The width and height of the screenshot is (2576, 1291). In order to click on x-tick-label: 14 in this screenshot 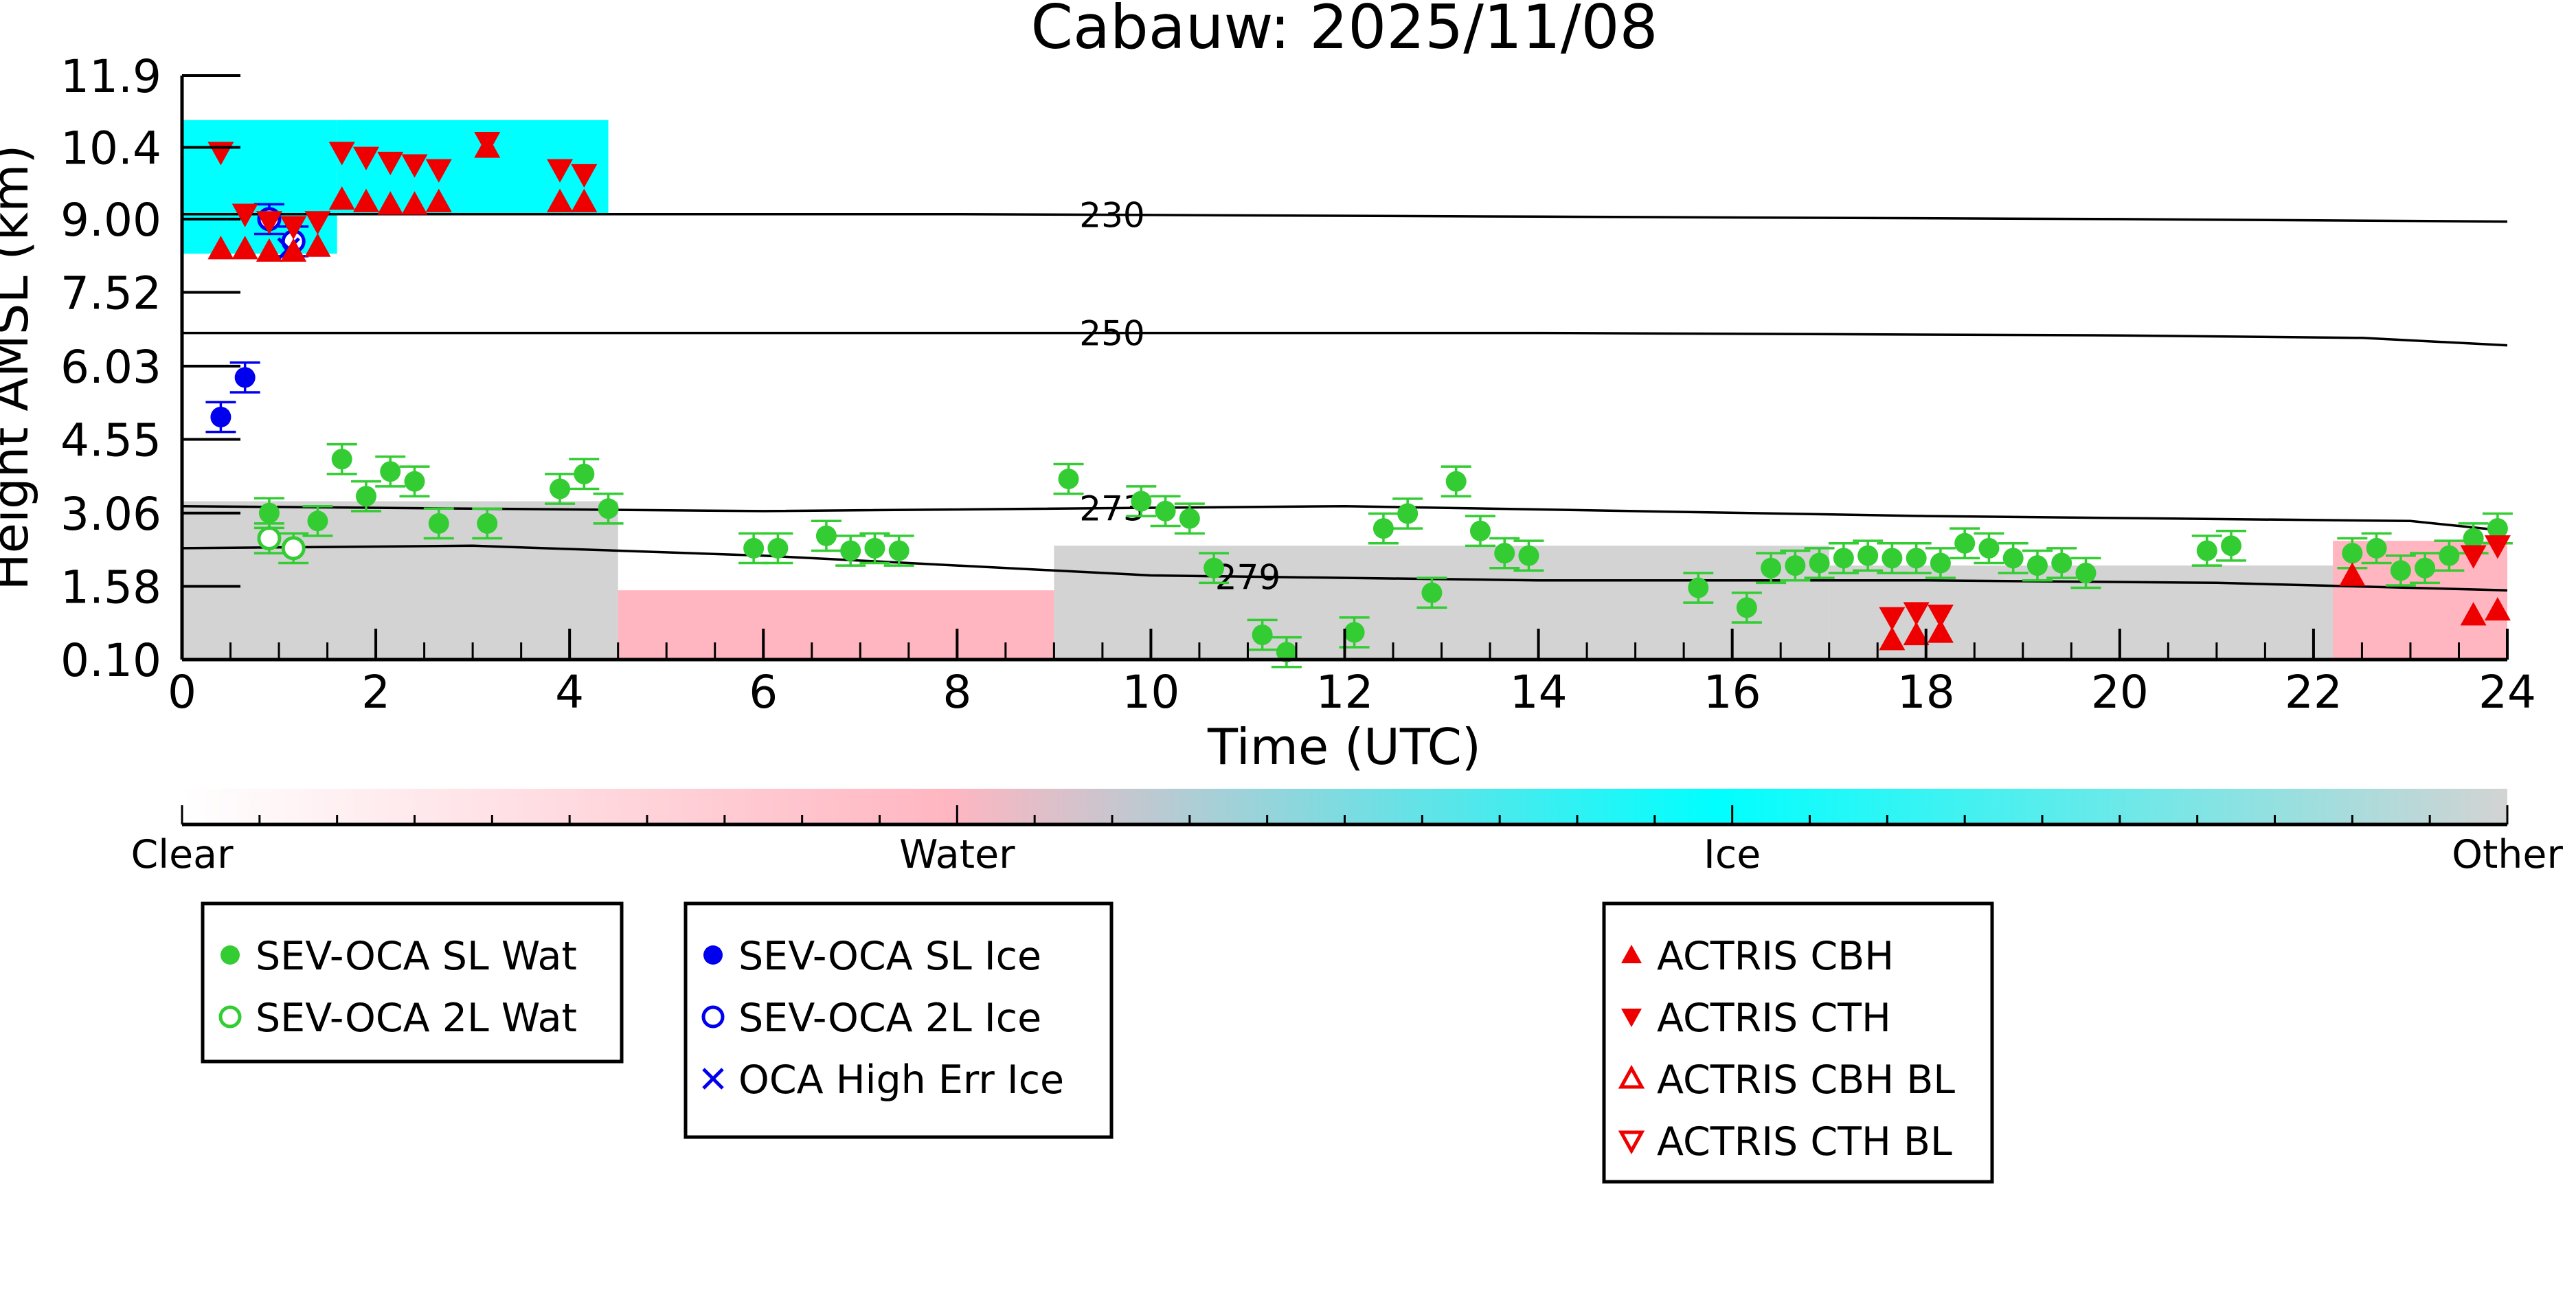, I will do `click(1539, 692)`.